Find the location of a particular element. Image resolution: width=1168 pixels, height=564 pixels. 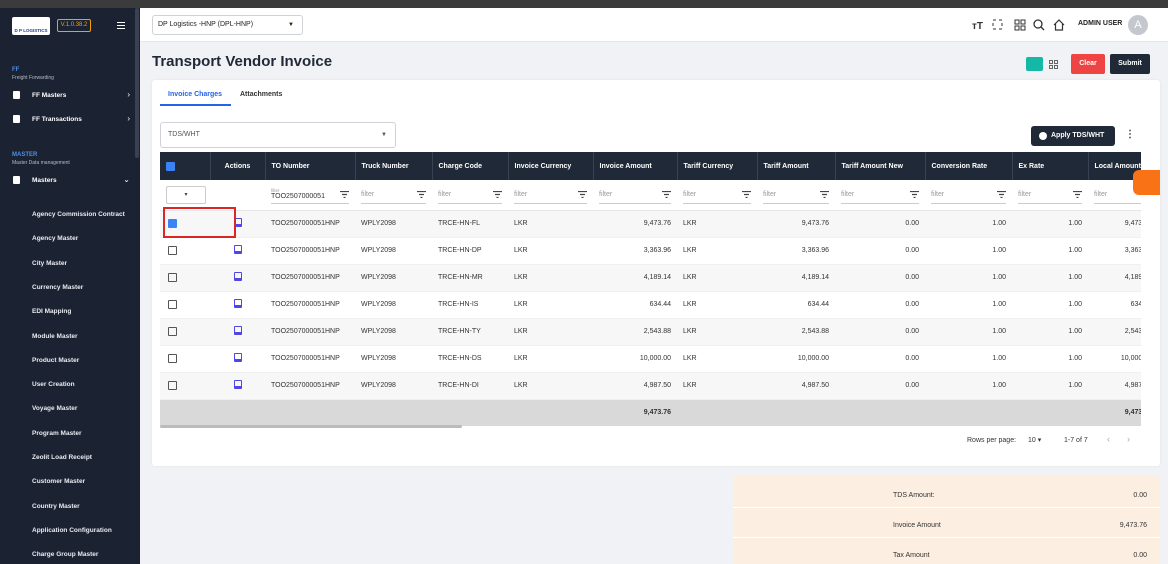

apply-tds-button: Apply TDS/WHT is located at coordinates (1073, 136).